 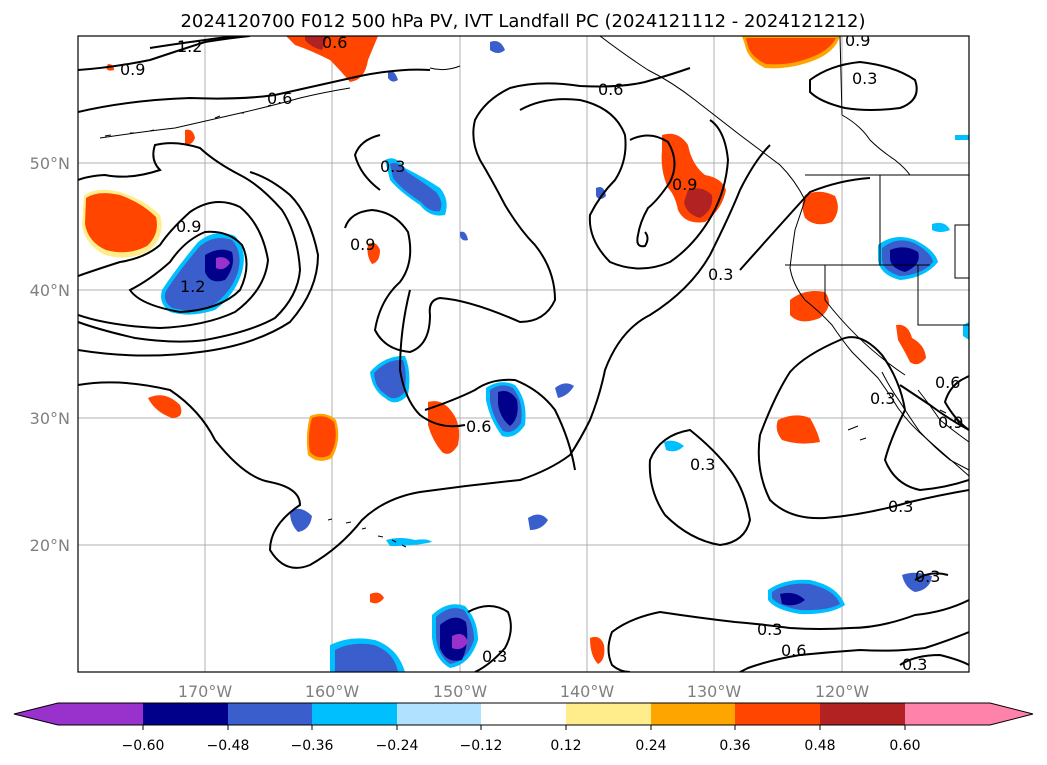 What do you see at coordinates (50, 545) in the screenshot?
I see `lat-label: 20°N` at bounding box center [50, 545].